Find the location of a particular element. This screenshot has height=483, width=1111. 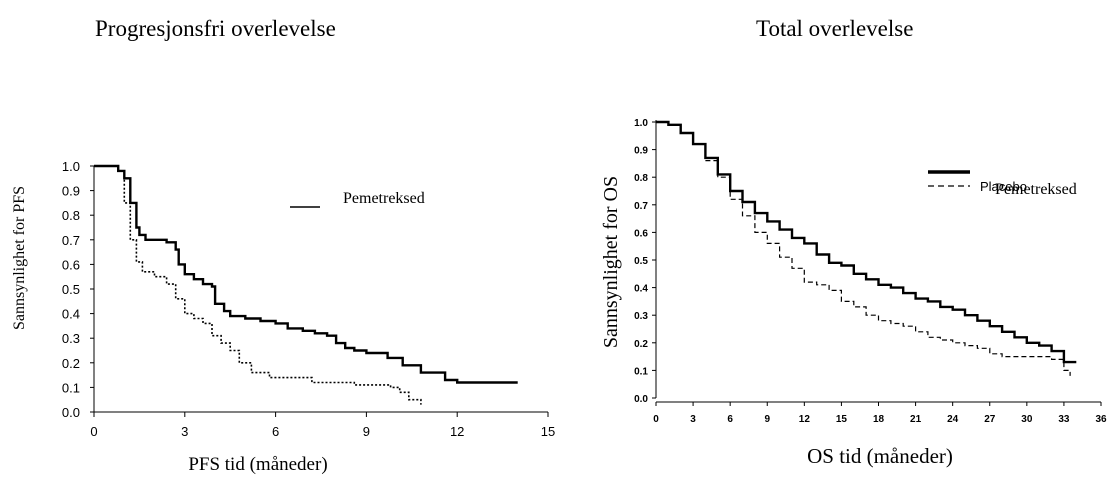

os-x-tick-label: 15 is located at coordinates (842, 419).